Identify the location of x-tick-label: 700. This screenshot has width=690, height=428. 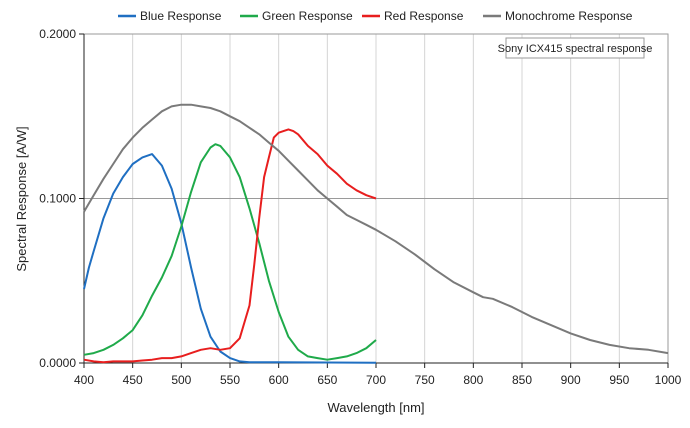
(376, 380).